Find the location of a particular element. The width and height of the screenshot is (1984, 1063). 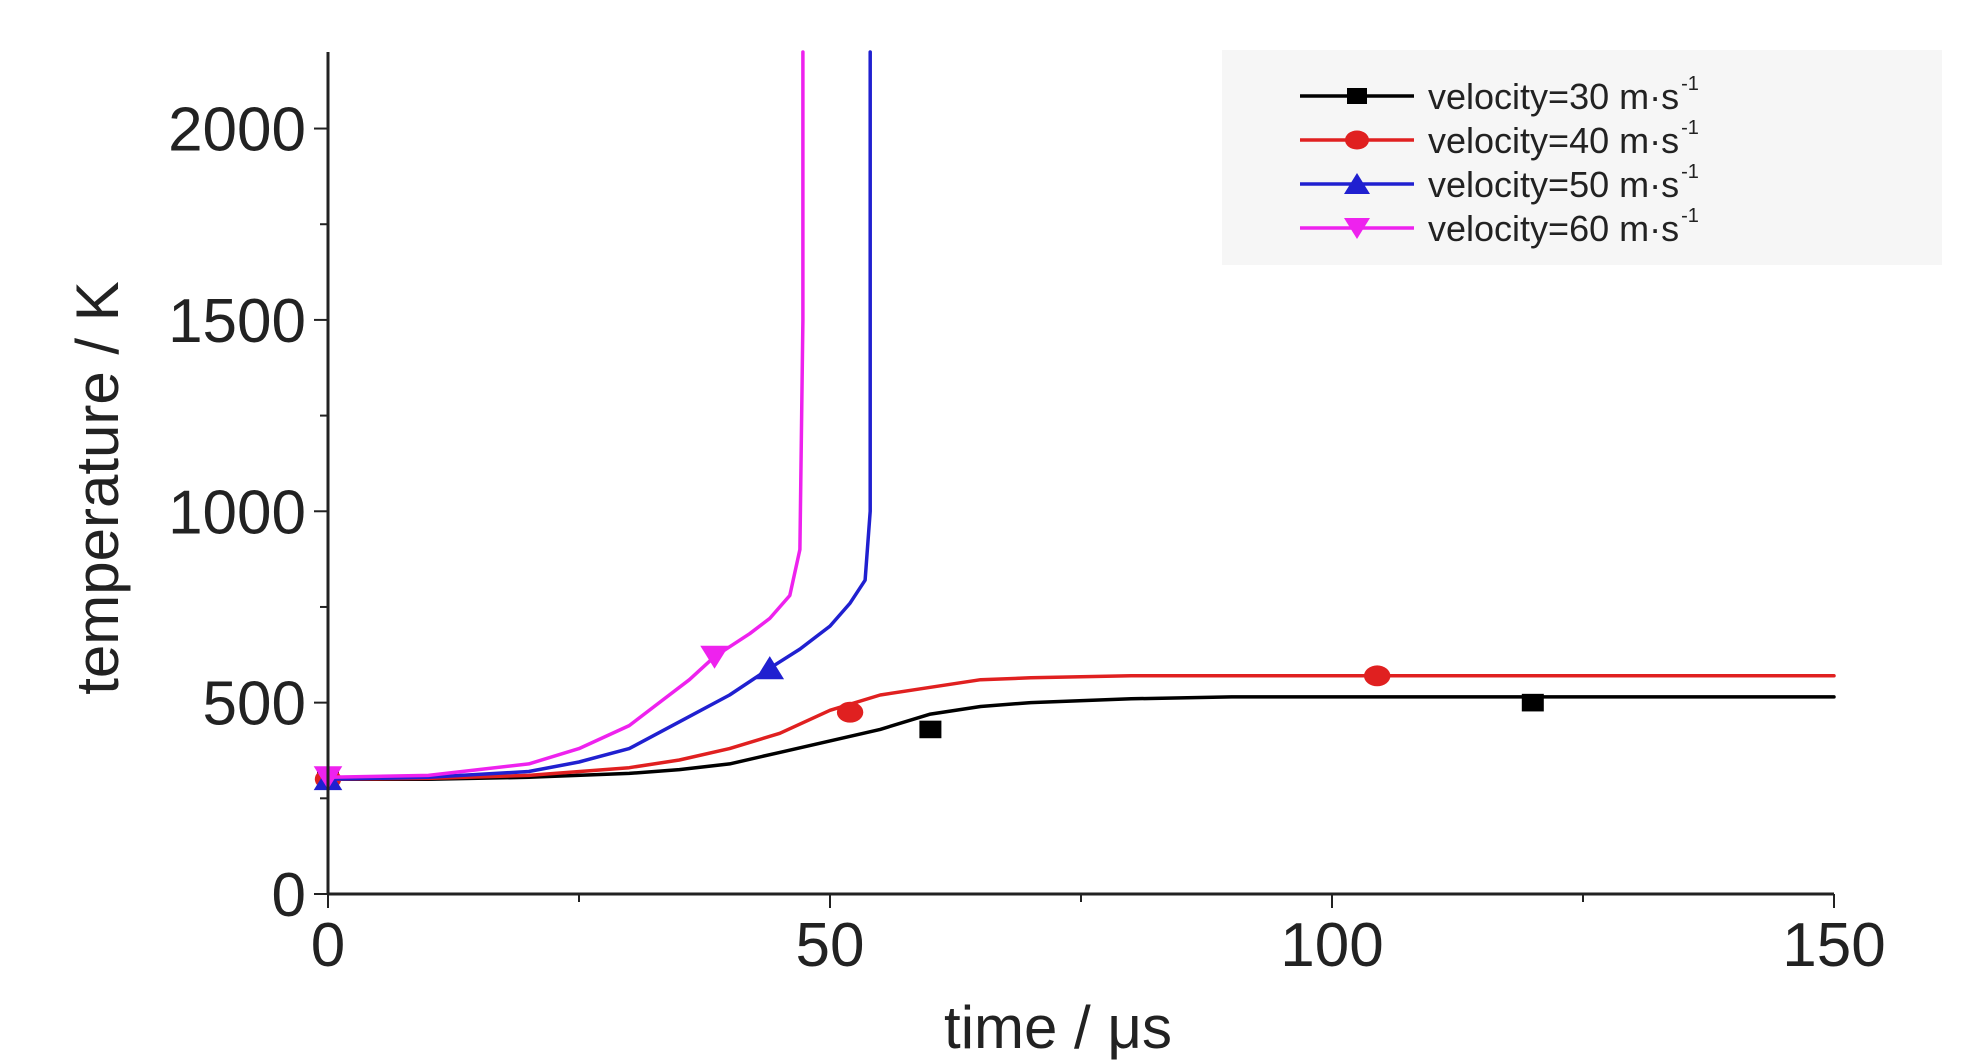

legend-entry-label: velocity=50 m·s is located at coordinates (1553, 184).